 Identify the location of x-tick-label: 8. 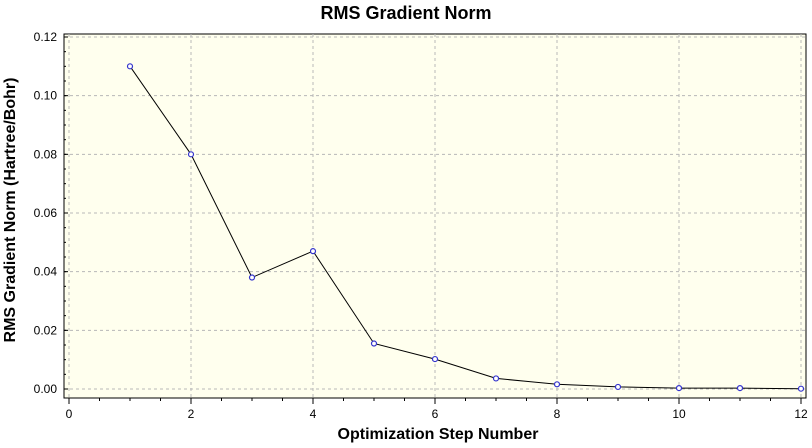
(557, 414).